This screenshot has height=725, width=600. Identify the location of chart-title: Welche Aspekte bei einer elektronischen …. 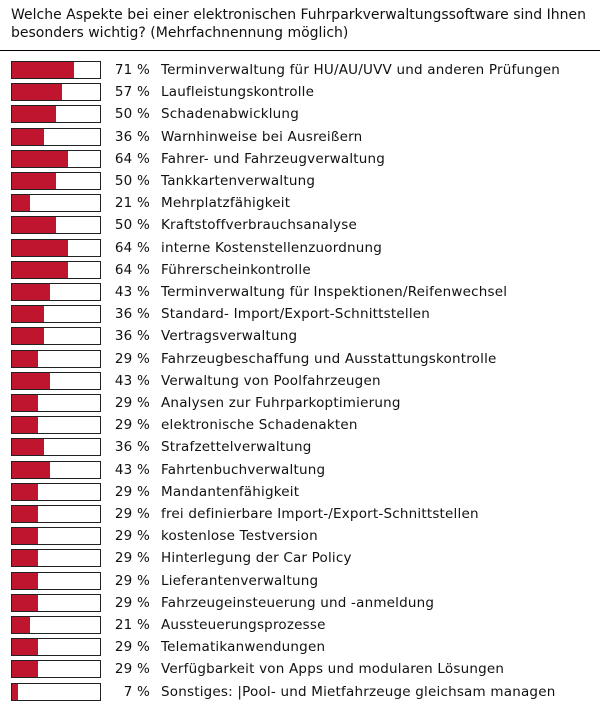
(298, 24).